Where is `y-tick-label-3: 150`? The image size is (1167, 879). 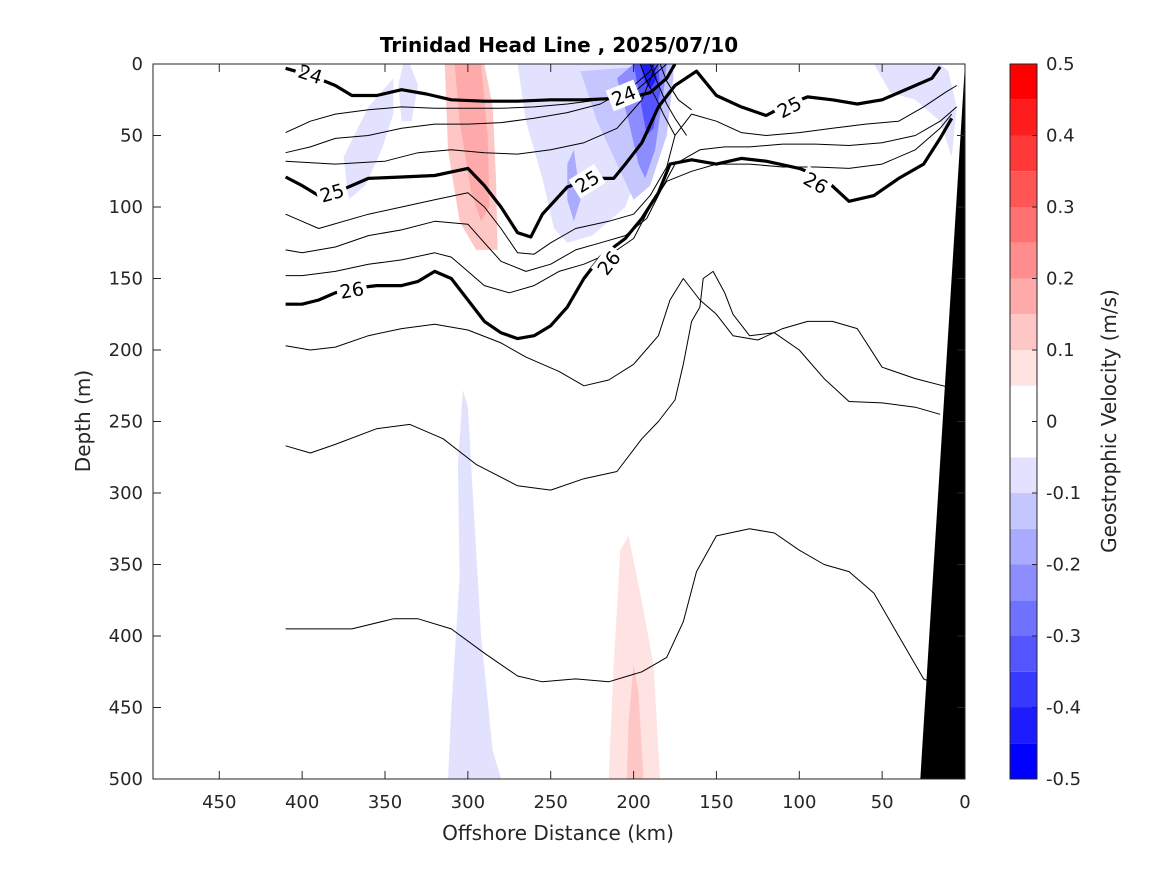 y-tick-label-3: 150 is located at coordinates (126, 279).